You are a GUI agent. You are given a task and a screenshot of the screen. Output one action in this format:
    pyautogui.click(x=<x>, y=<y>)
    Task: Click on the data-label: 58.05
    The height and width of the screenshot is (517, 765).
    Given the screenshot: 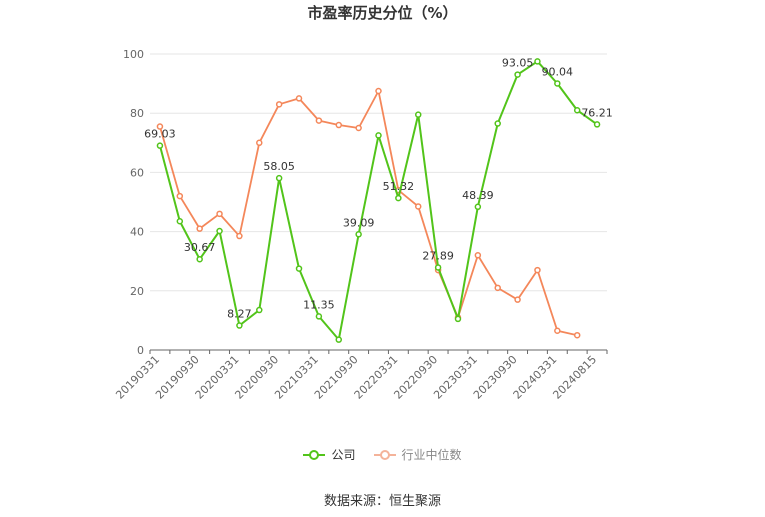 What is the action you would take?
    pyautogui.click(x=279, y=166)
    